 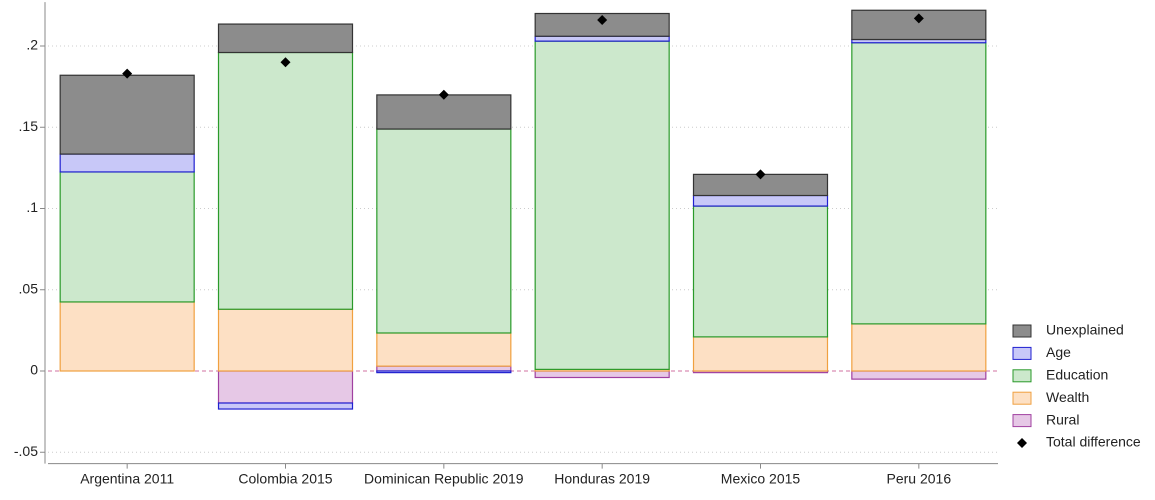 I want to click on legend-label: Rural, so click(x=1062, y=419).